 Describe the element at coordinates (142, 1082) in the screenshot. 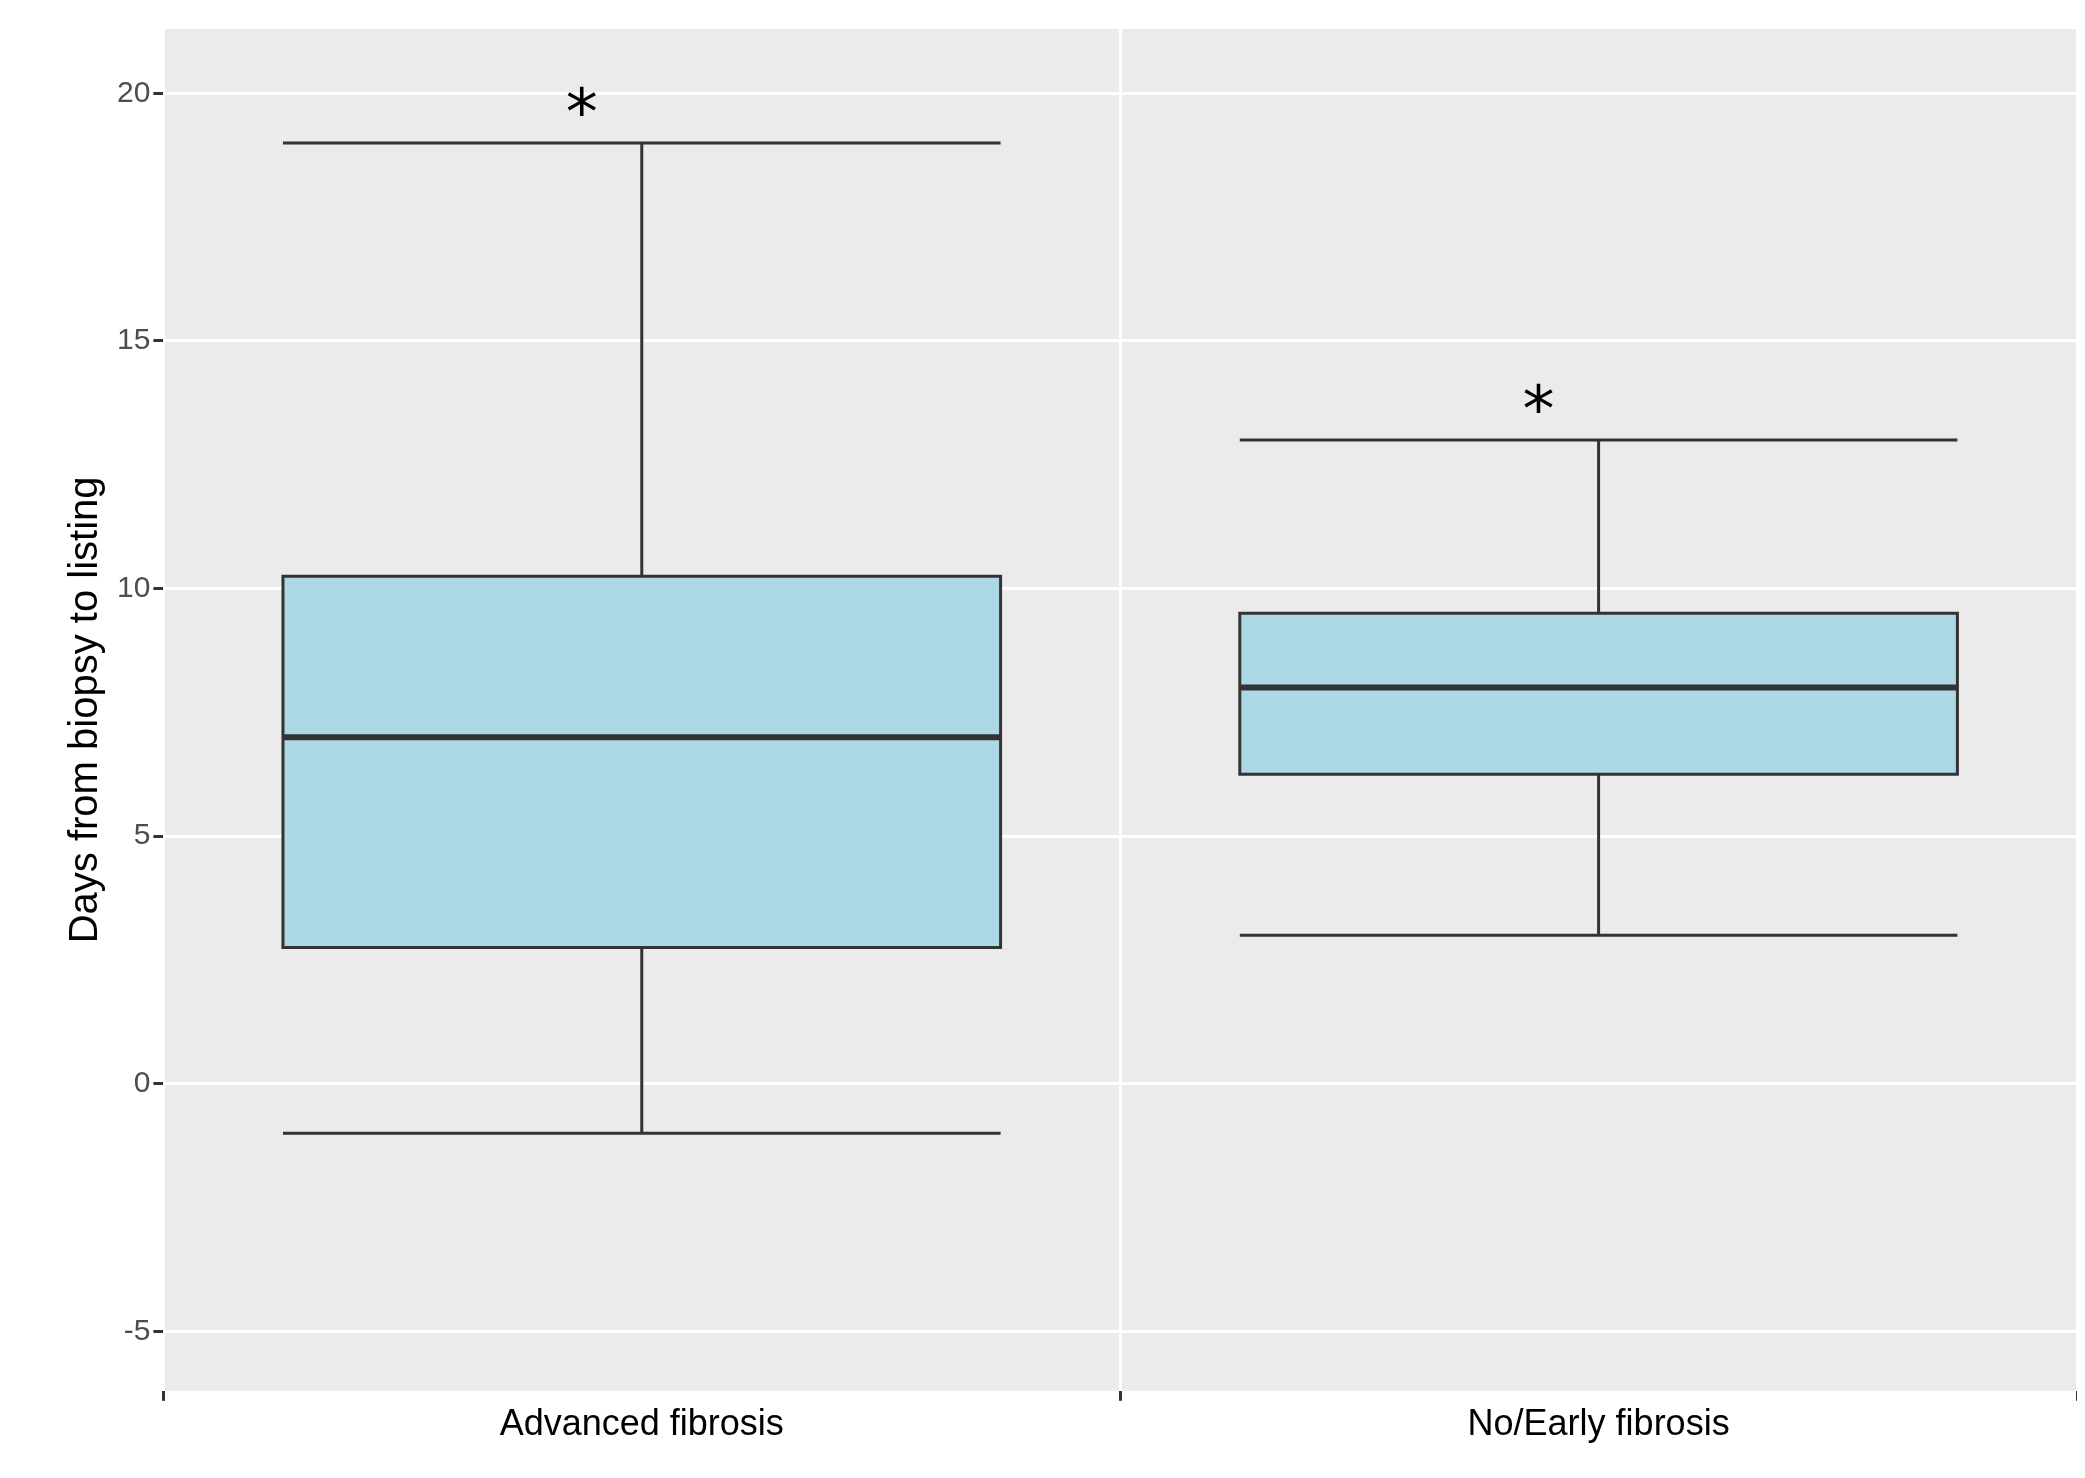

I see `y-tick-label: 0` at that location.